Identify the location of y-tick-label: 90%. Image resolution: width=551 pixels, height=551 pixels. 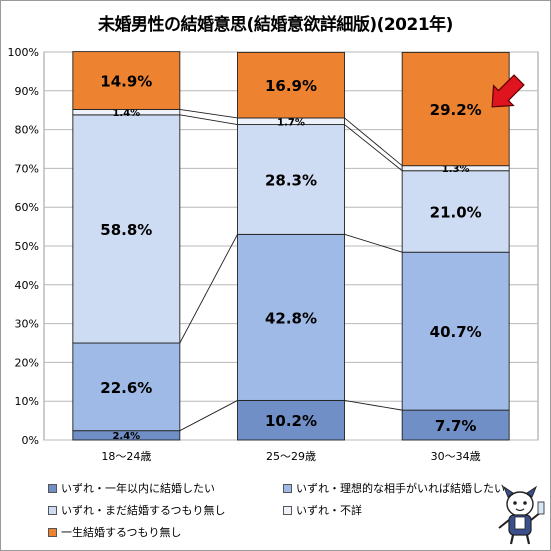
(27, 91).